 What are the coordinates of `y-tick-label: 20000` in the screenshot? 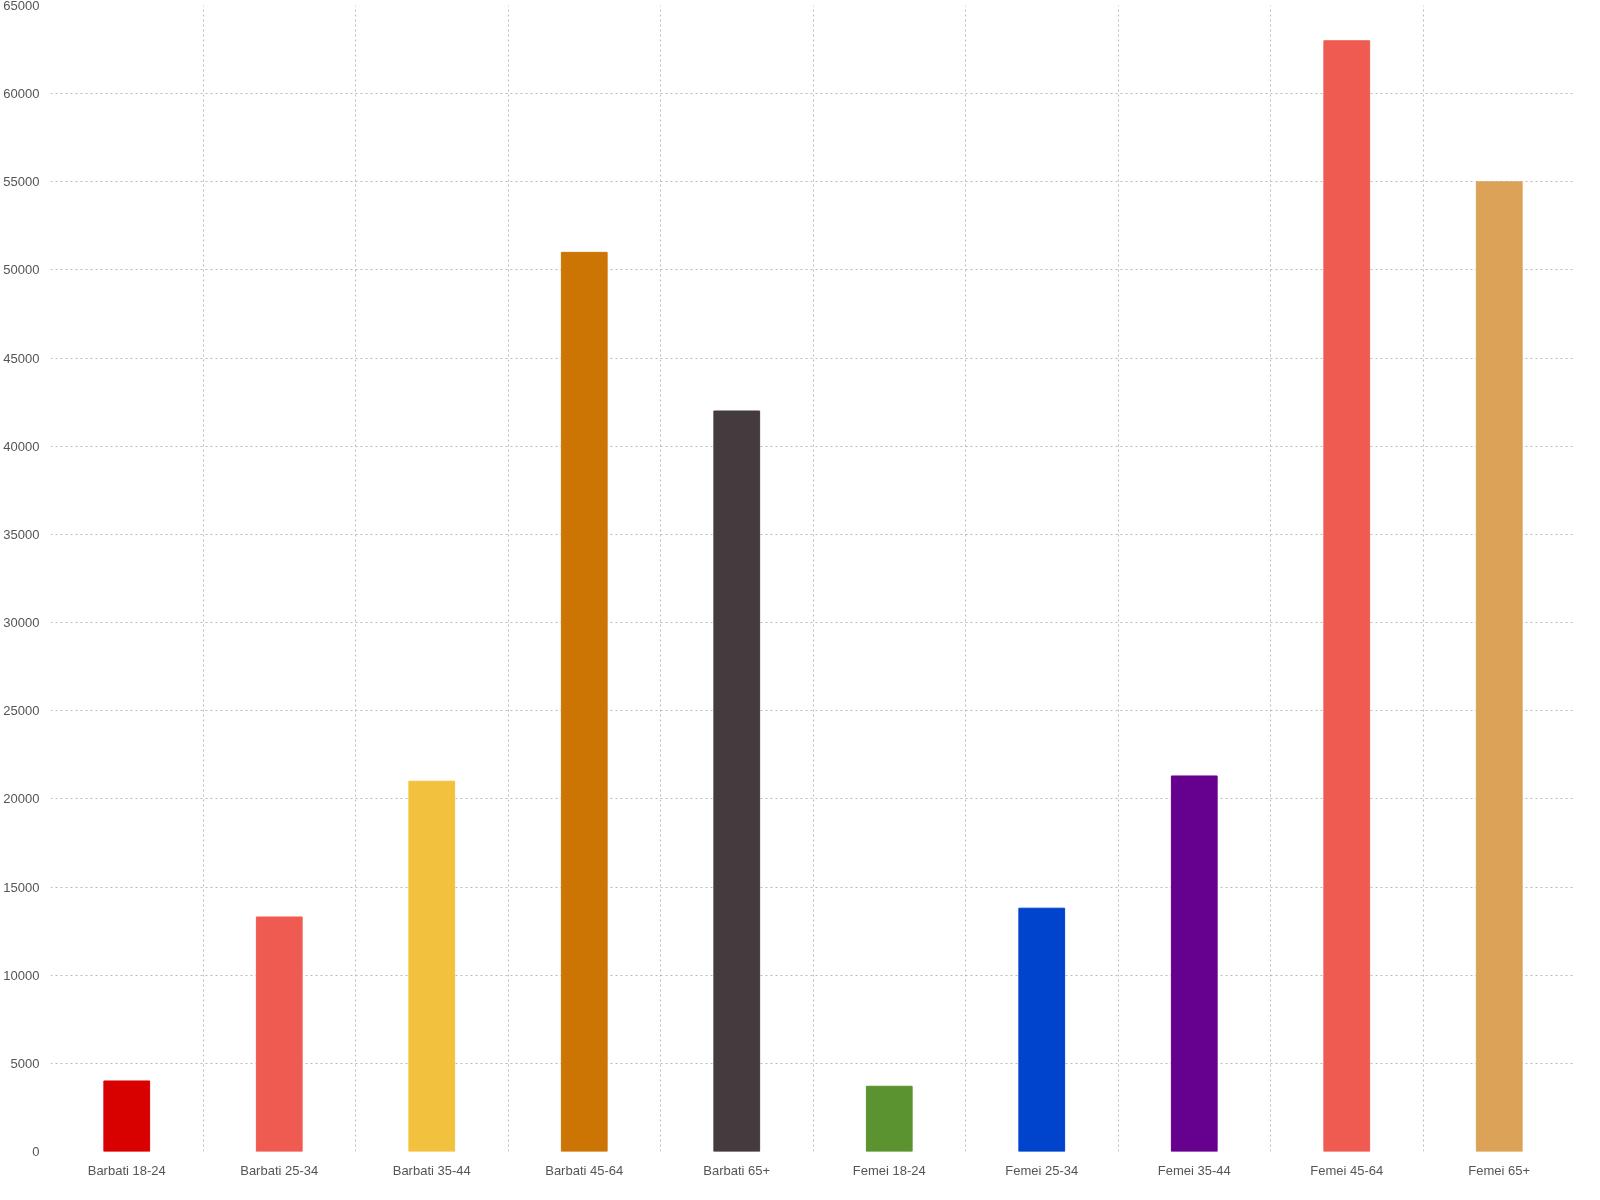 It's located at (21, 799).